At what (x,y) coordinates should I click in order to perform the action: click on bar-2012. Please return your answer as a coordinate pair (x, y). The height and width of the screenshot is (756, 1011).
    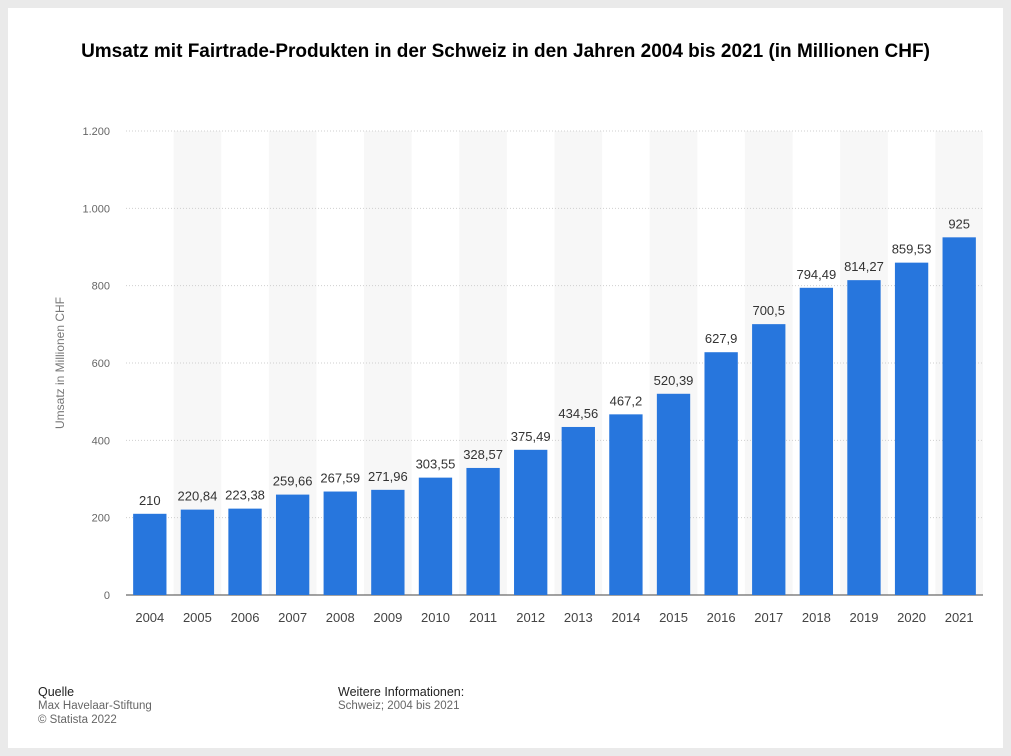
    Looking at the image, I should click on (531, 522).